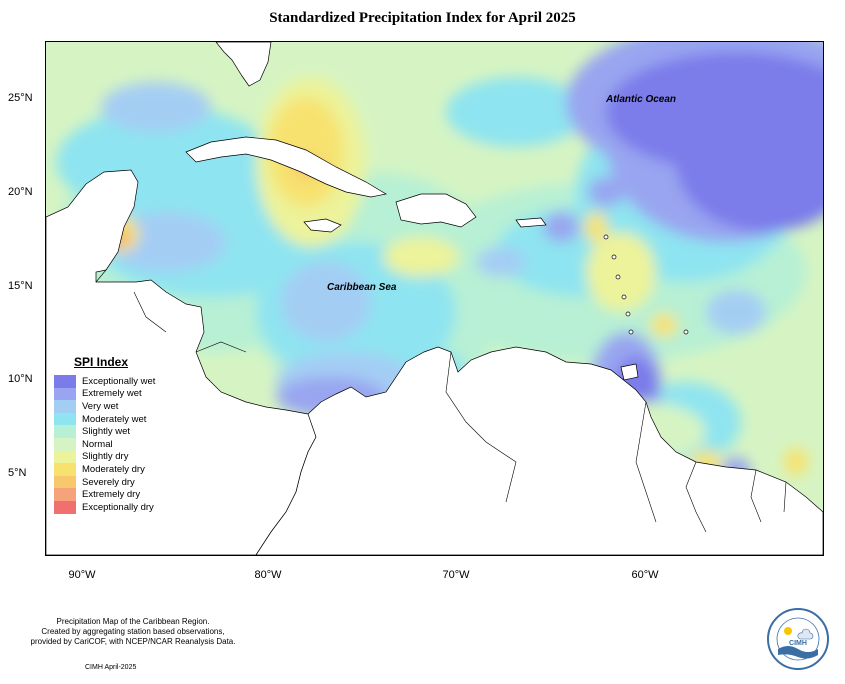  I want to click on legend-item: Slightly dry, so click(104, 457).